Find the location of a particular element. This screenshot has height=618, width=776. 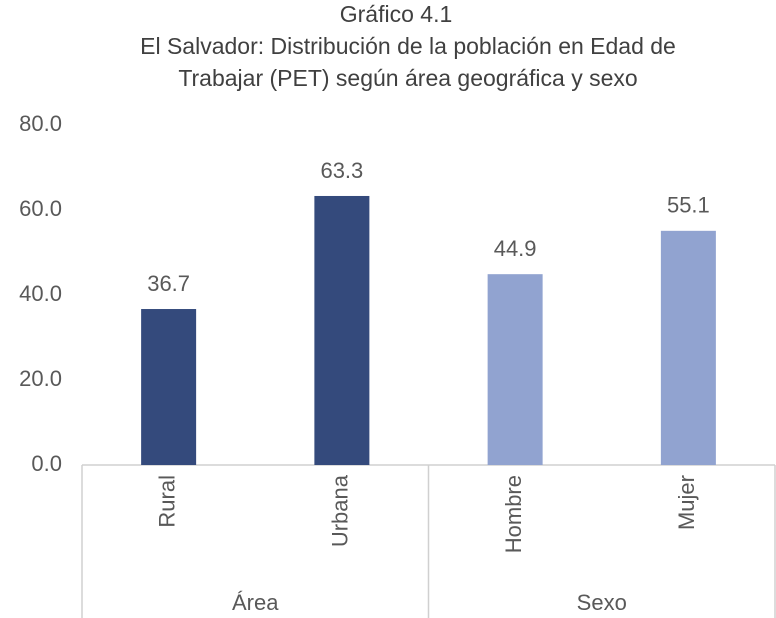

y-tick-label: 40.0 is located at coordinates (40, 293).